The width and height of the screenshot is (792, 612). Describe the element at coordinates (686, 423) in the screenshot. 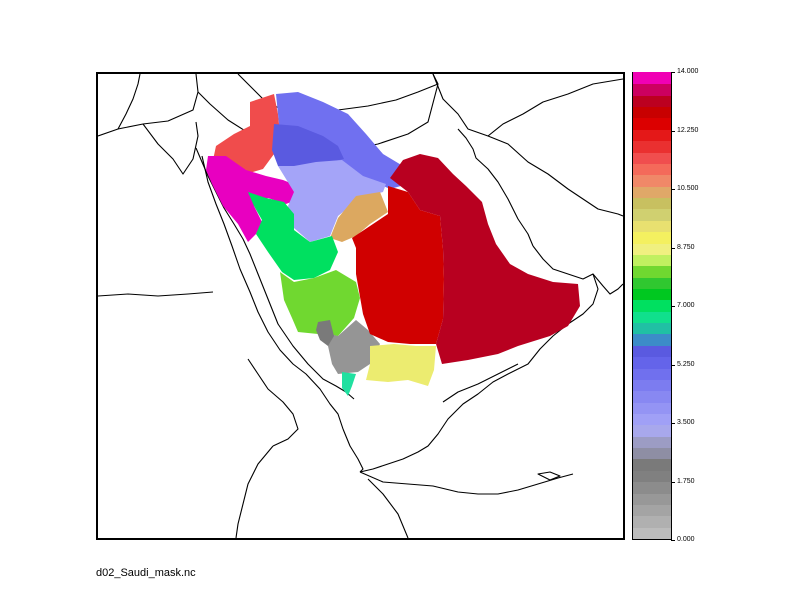

I see `colorbar-tick-label: 3.500` at that location.